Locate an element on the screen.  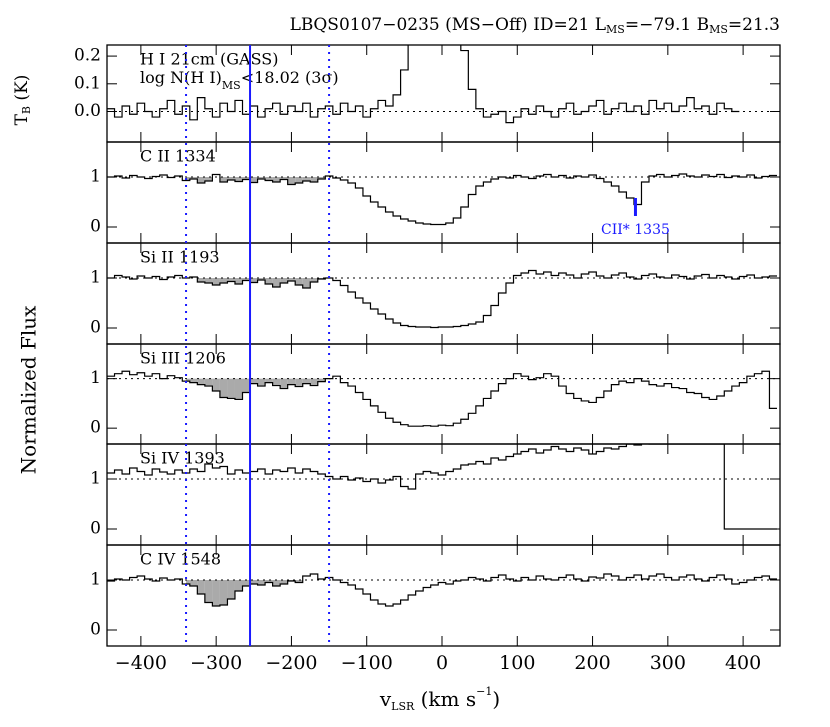
panel-frame is located at coordinates (443, 595).